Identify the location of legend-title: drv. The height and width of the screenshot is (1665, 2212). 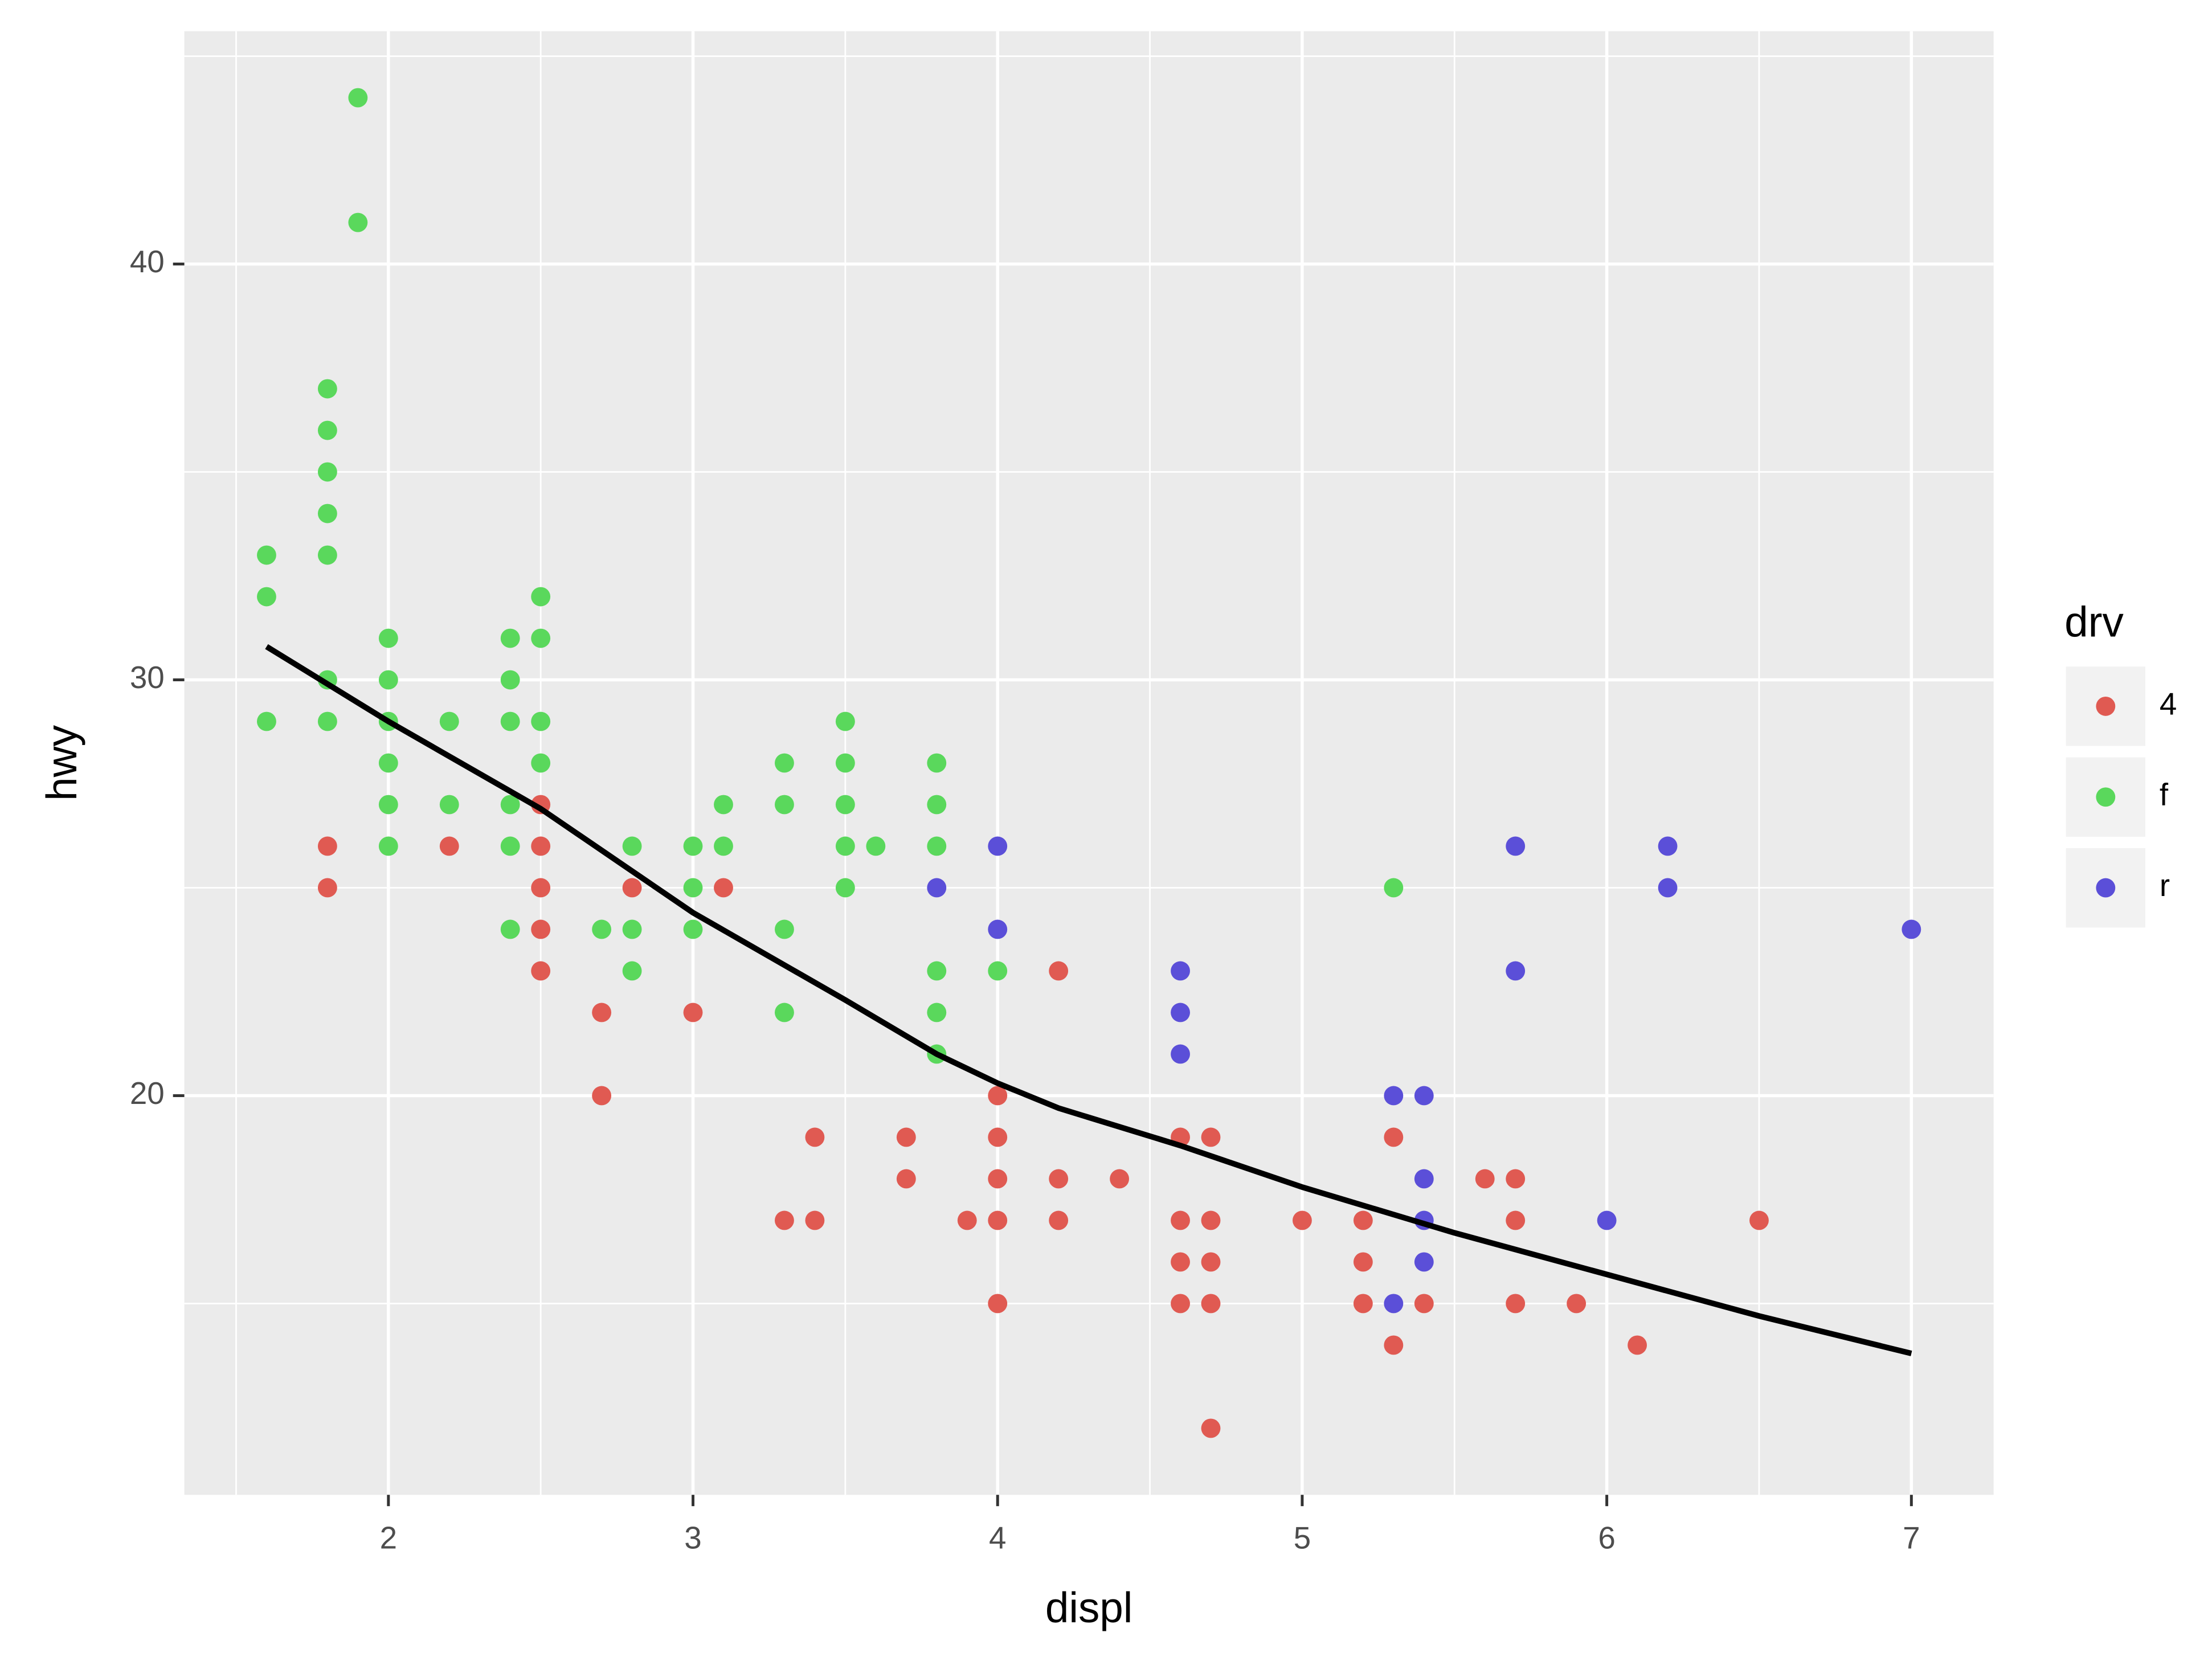
(2094, 622).